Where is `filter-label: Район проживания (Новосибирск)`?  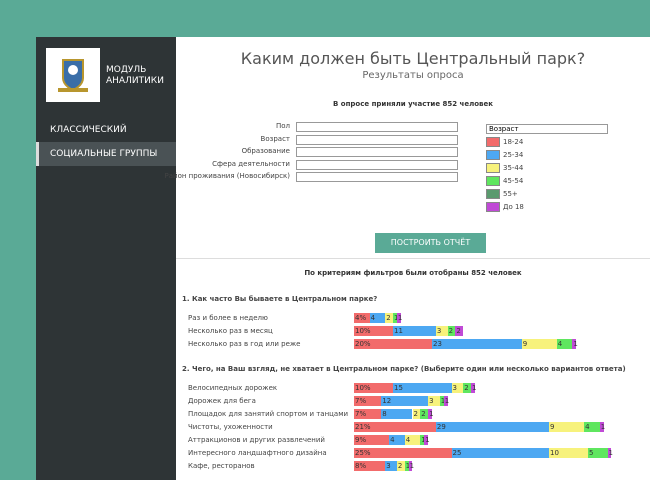 filter-label: Район проживания (Новосибирск) is located at coordinates (227, 176).